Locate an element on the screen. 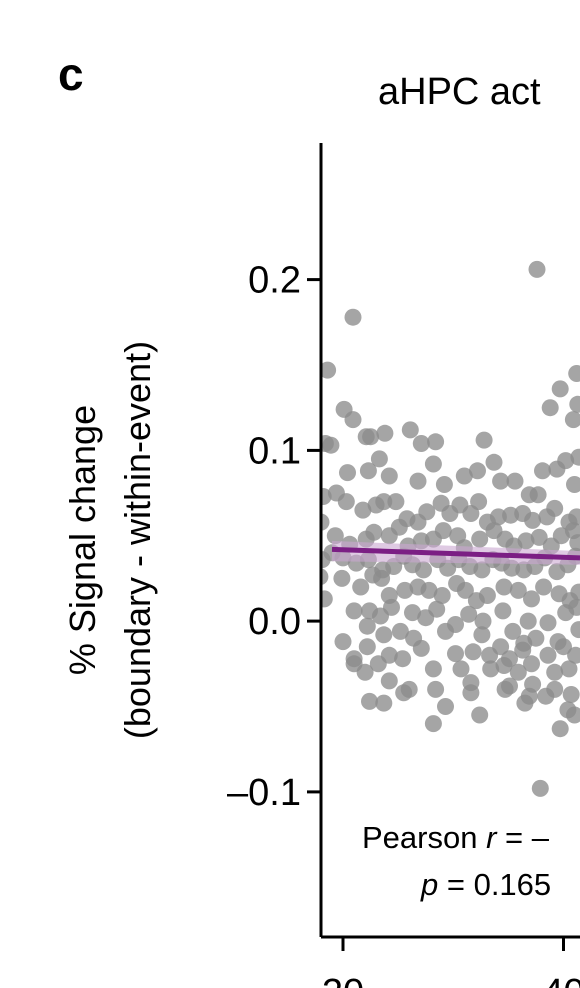  annotation-line2: p = 0.165 is located at coordinates (485, 884).